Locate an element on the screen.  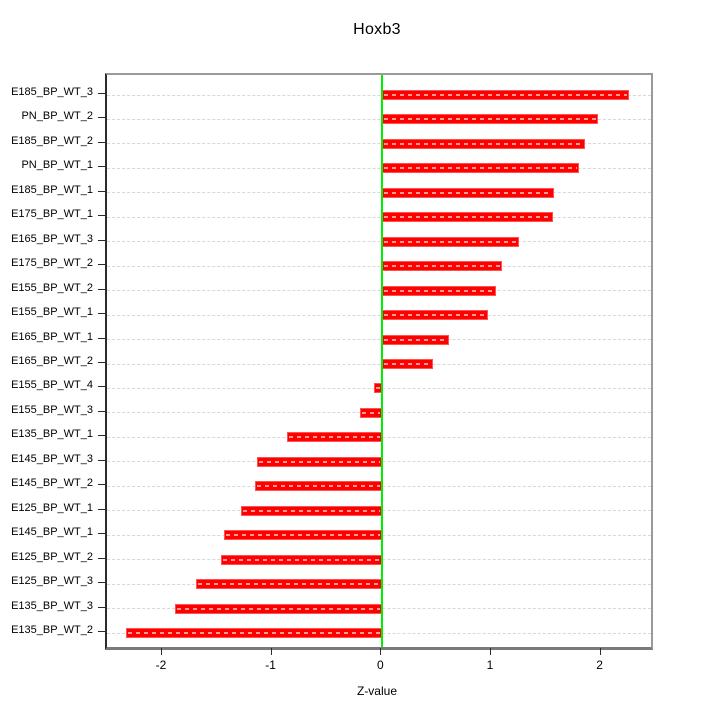
y-axis-label: E185_BP_WT_3 is located at coordinates (52, 92).